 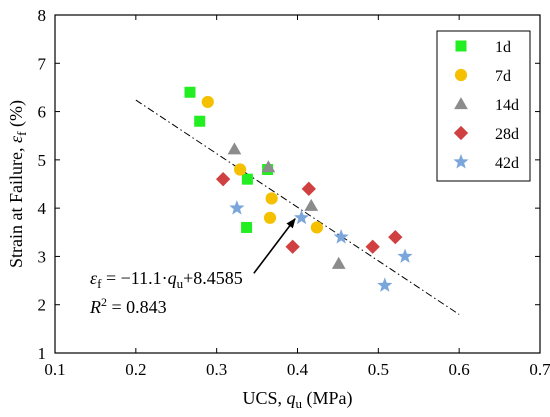 What do you see at coordinates (461, 75) in the screenshot?
I see `legend-marker-7d` at bounding box center [461, 75].